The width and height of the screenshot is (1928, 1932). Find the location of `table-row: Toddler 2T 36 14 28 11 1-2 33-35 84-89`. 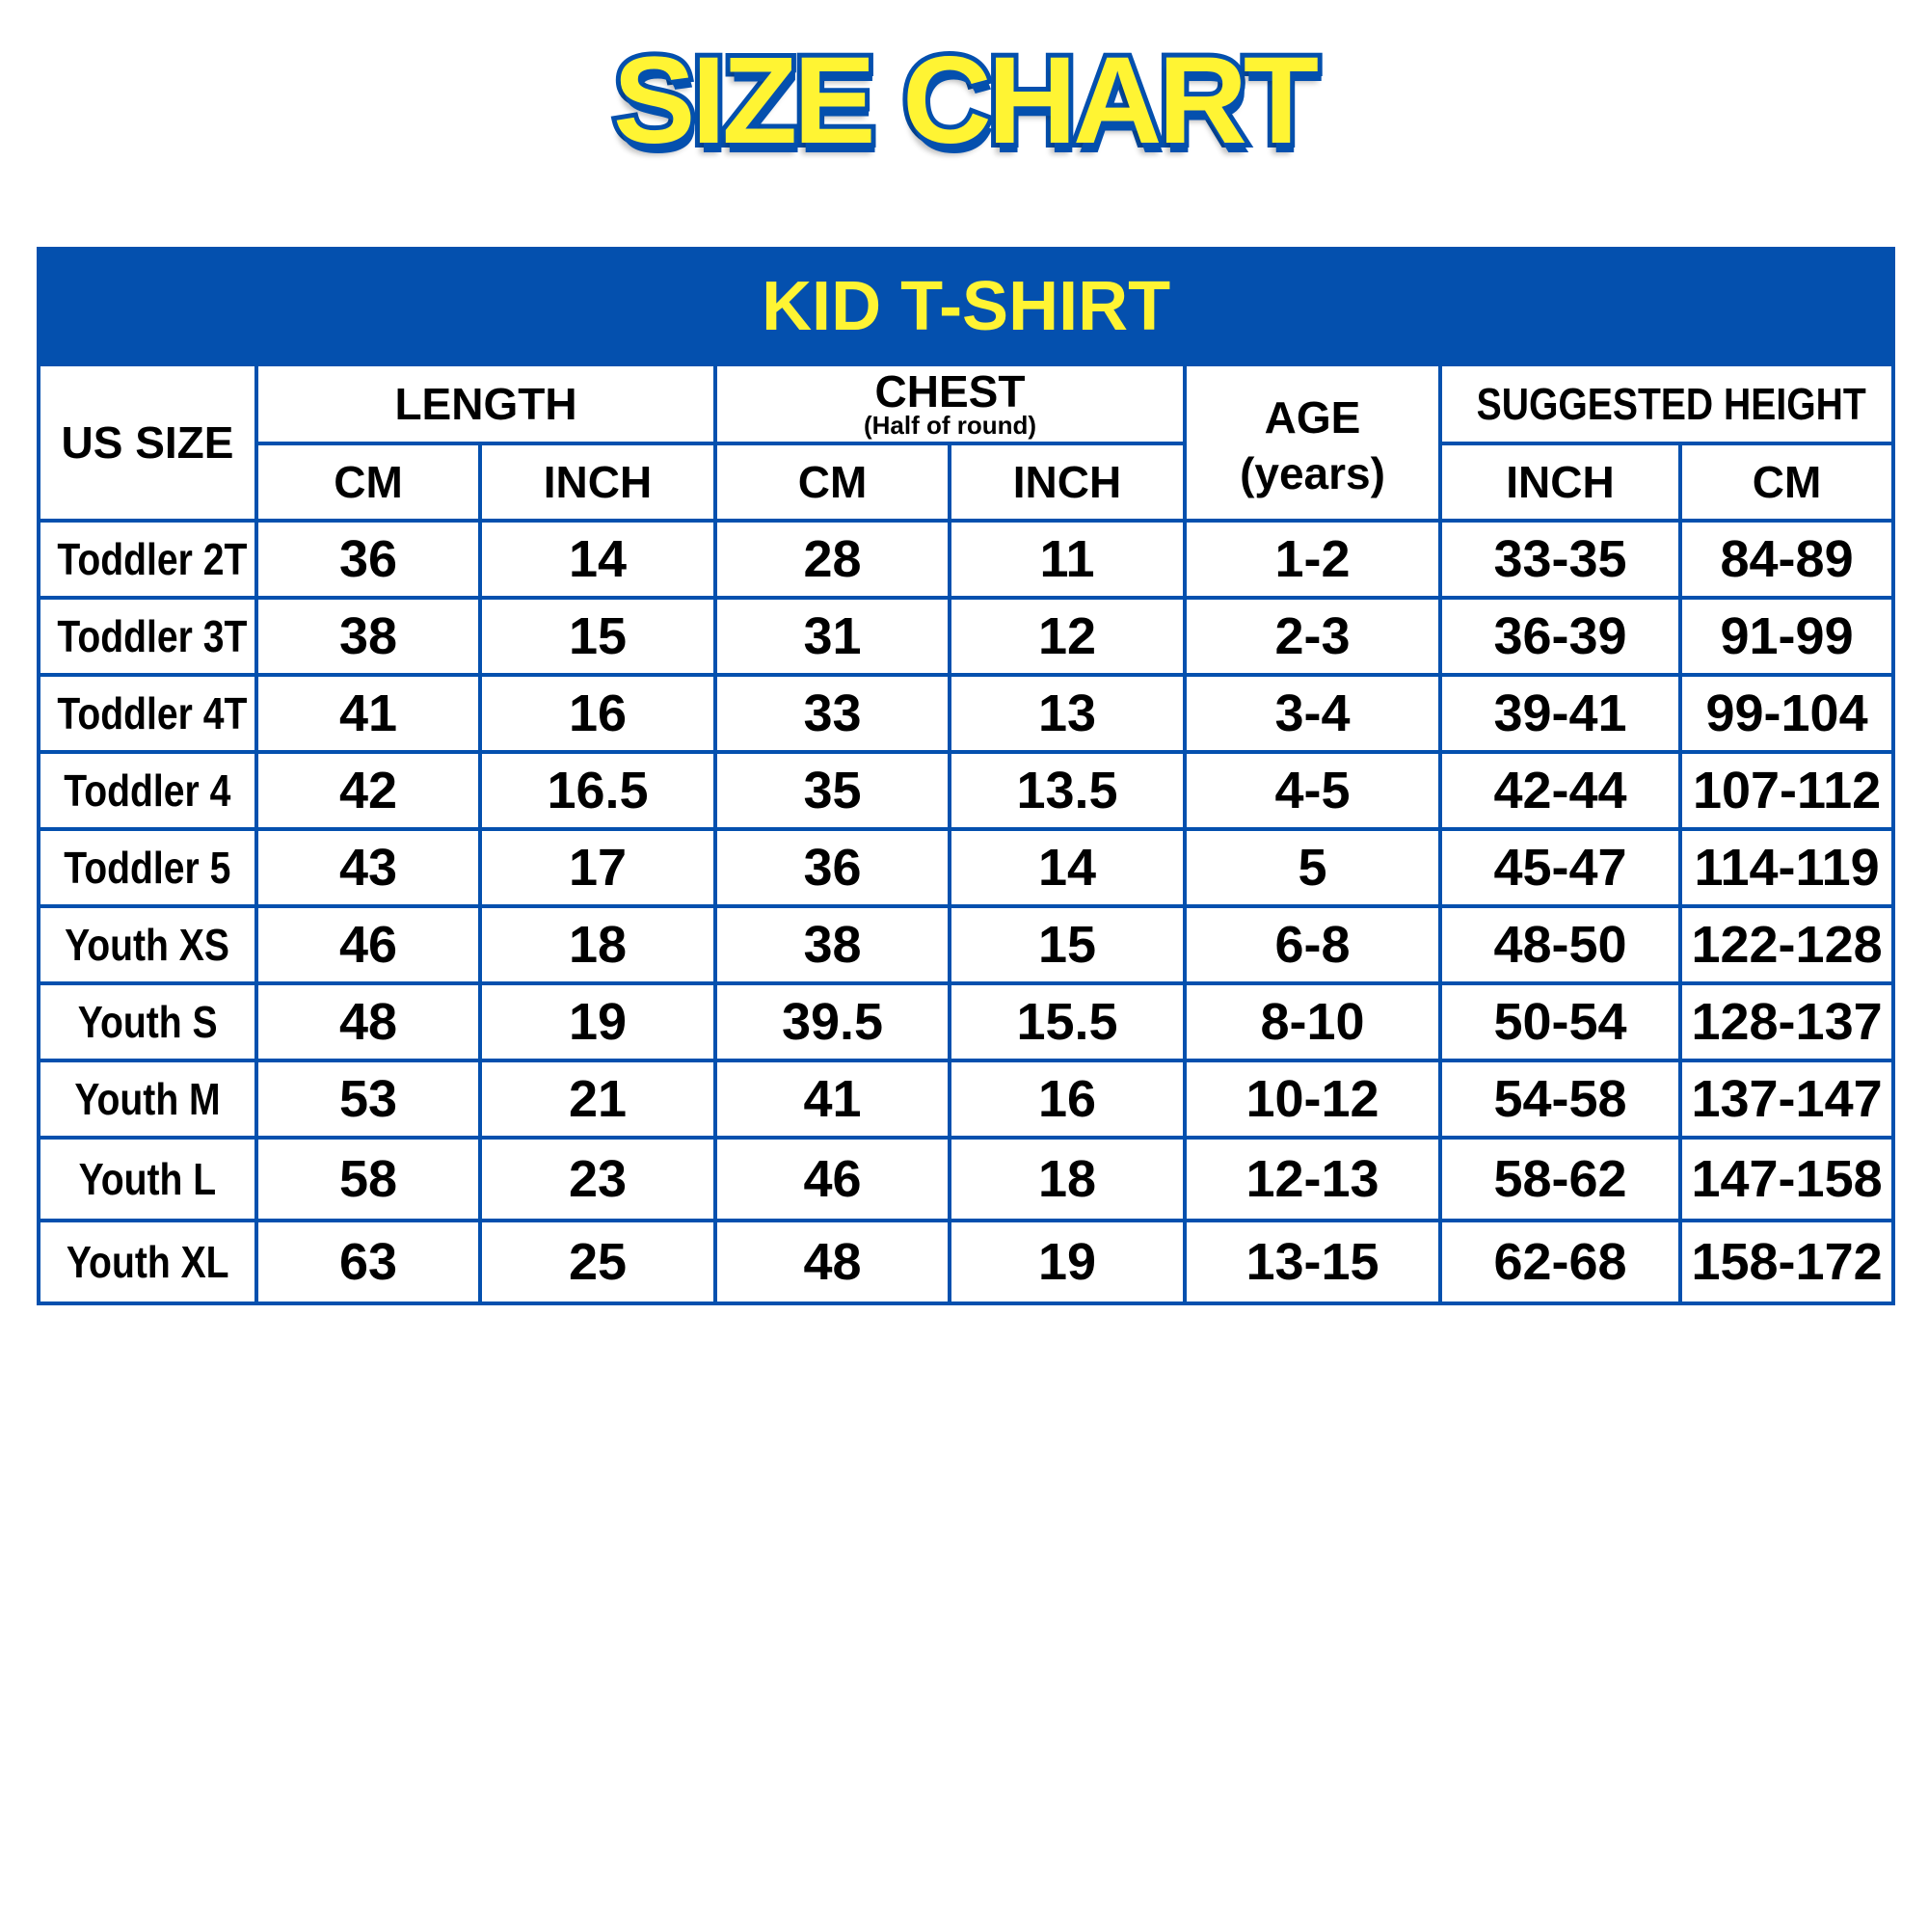

table-row: Toddler 2T 36 14 28 11 1-2 33-35 84-89 is located at coordinates (967, 560).